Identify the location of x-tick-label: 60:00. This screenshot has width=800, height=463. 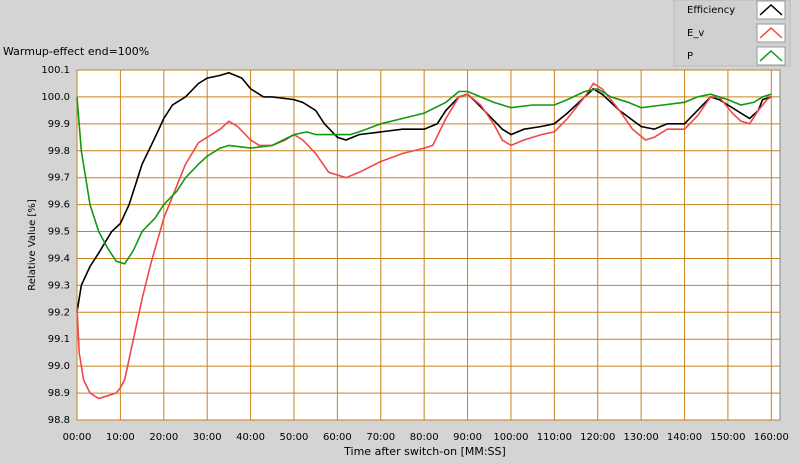
(337, 437).